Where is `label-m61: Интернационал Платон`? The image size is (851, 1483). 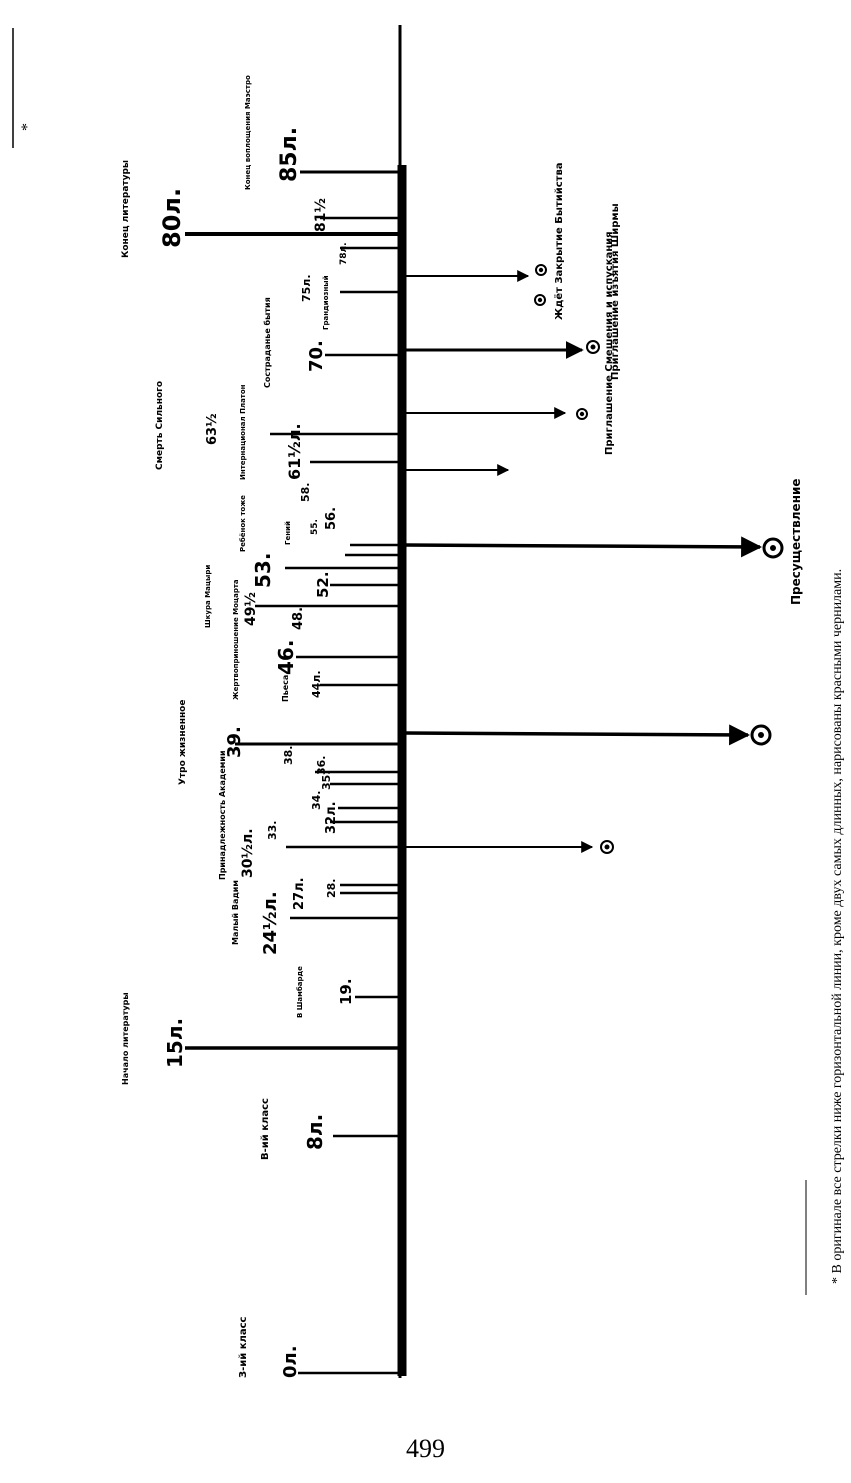
label-m61: Интернационал Платон is located at coordinates (243, 432).